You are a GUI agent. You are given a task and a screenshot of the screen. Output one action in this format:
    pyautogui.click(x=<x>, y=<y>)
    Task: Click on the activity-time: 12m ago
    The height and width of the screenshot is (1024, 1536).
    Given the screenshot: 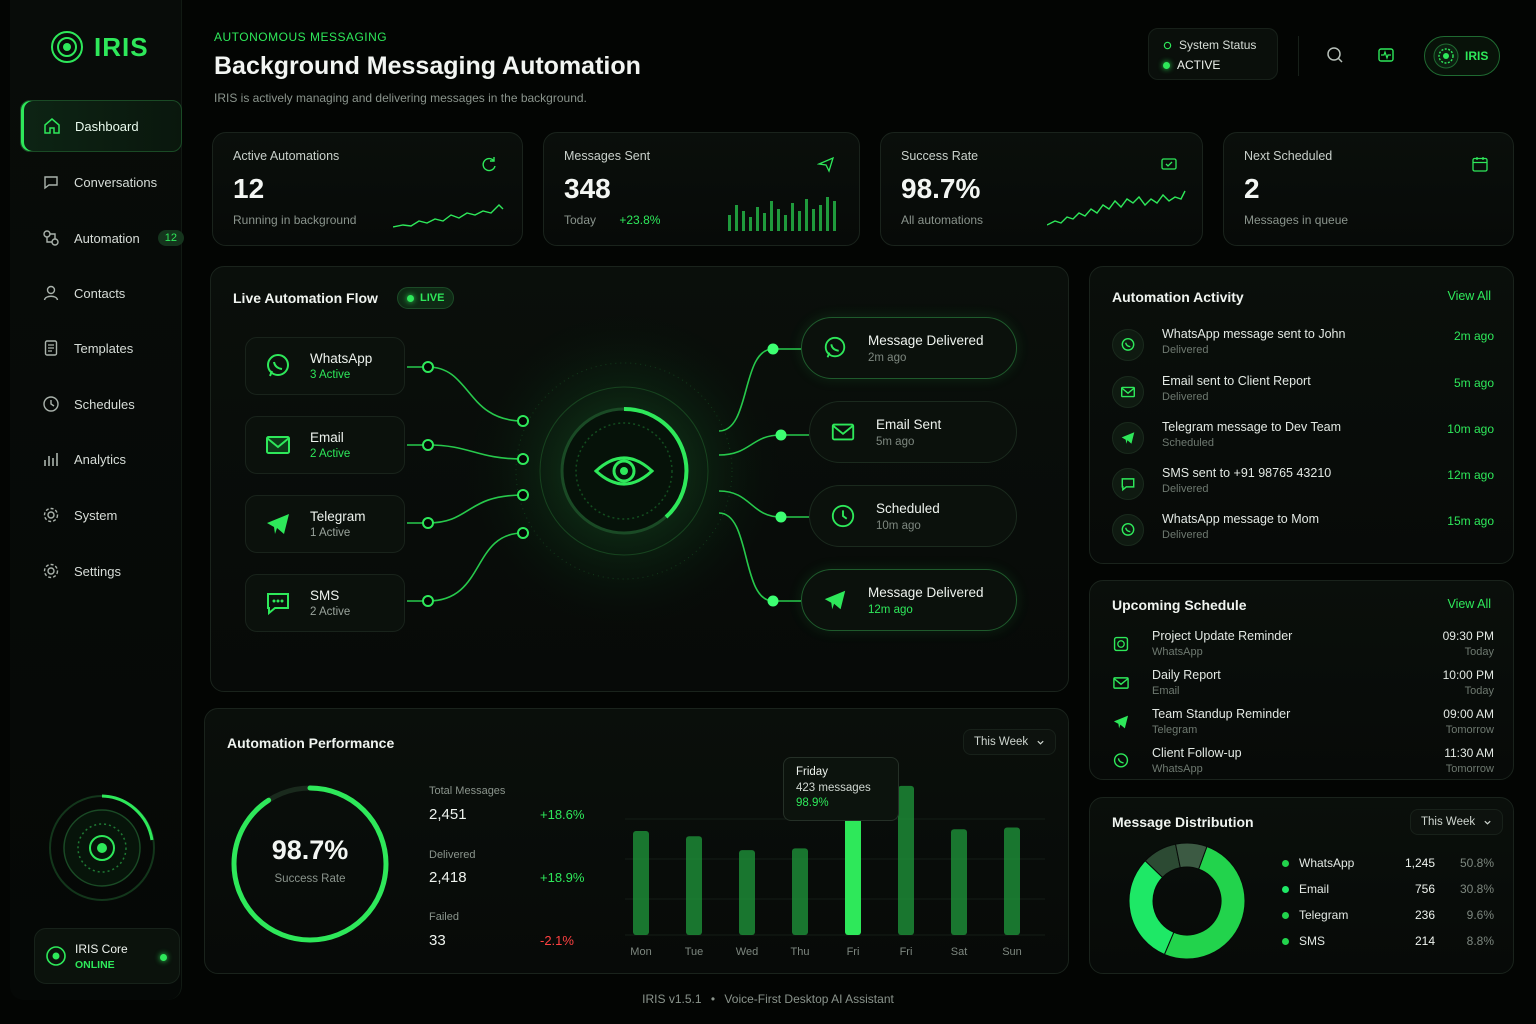 What is the action you would take?
    pyautogui.click(x=1470, y=475)
    